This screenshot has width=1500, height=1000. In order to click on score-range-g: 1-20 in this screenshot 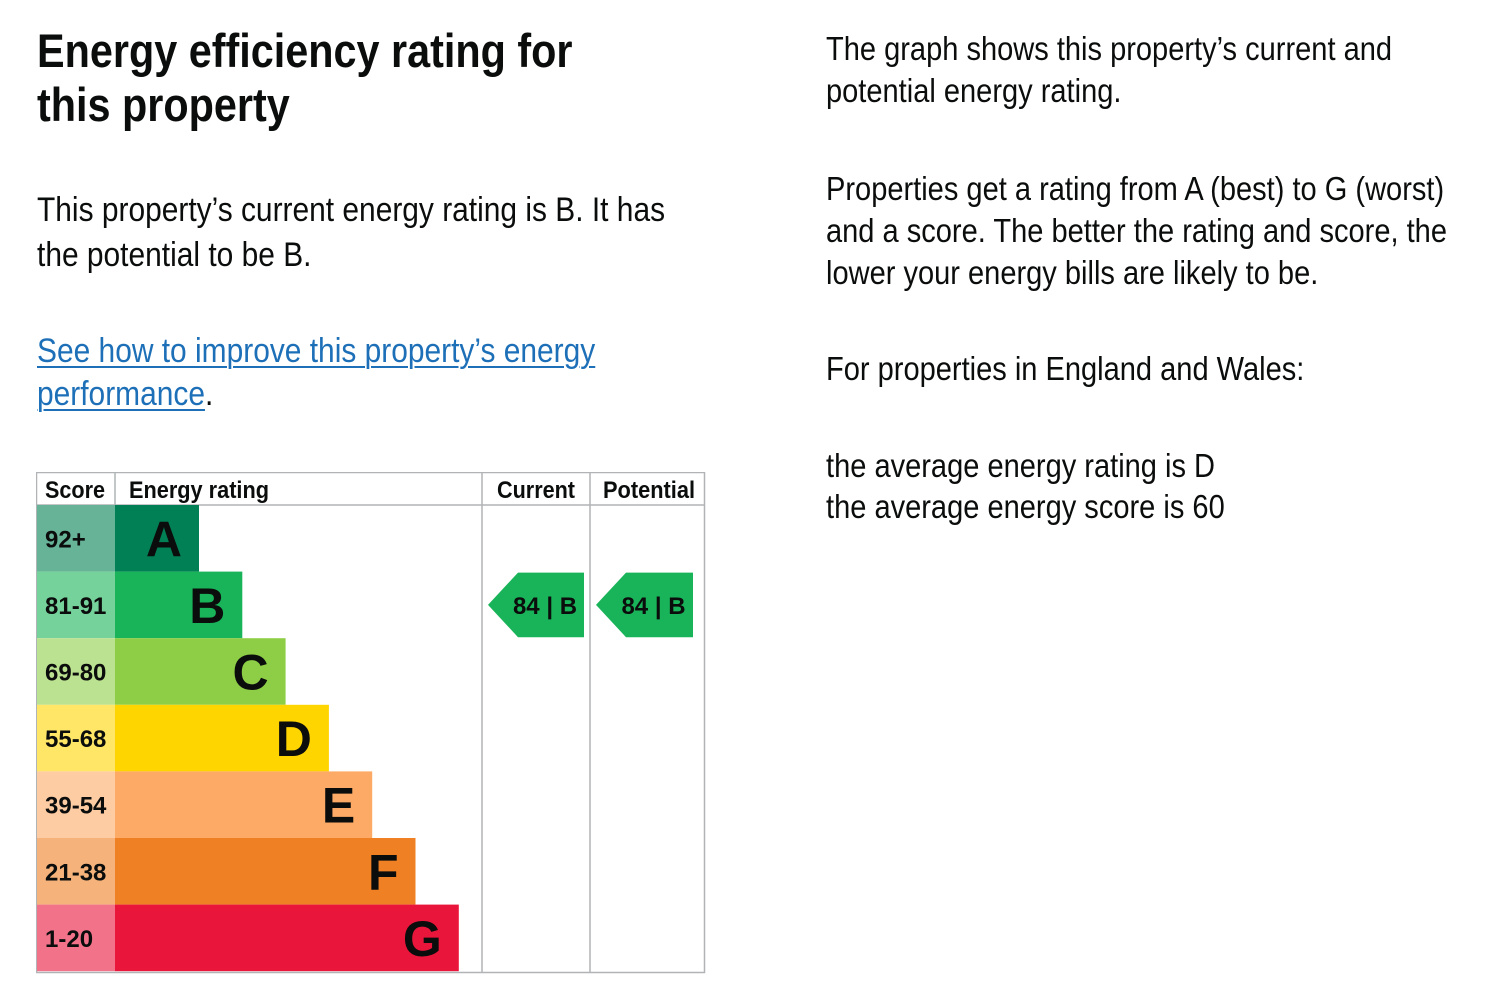, I will do `click(69, 939)`.